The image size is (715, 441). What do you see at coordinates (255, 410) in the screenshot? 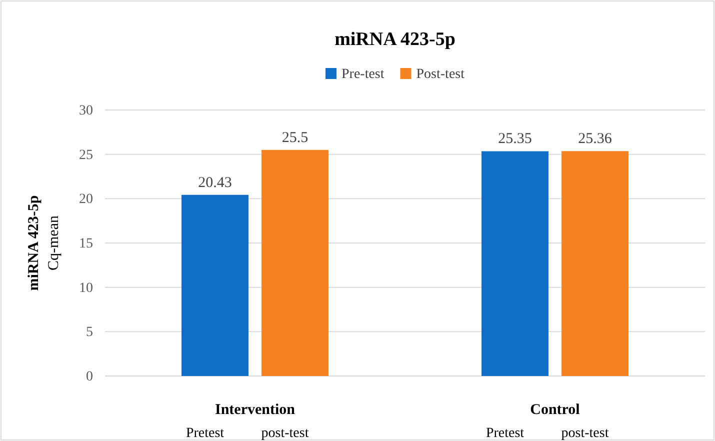
I see `x-tick-label: Intervention` at bounding box center [255, 410].